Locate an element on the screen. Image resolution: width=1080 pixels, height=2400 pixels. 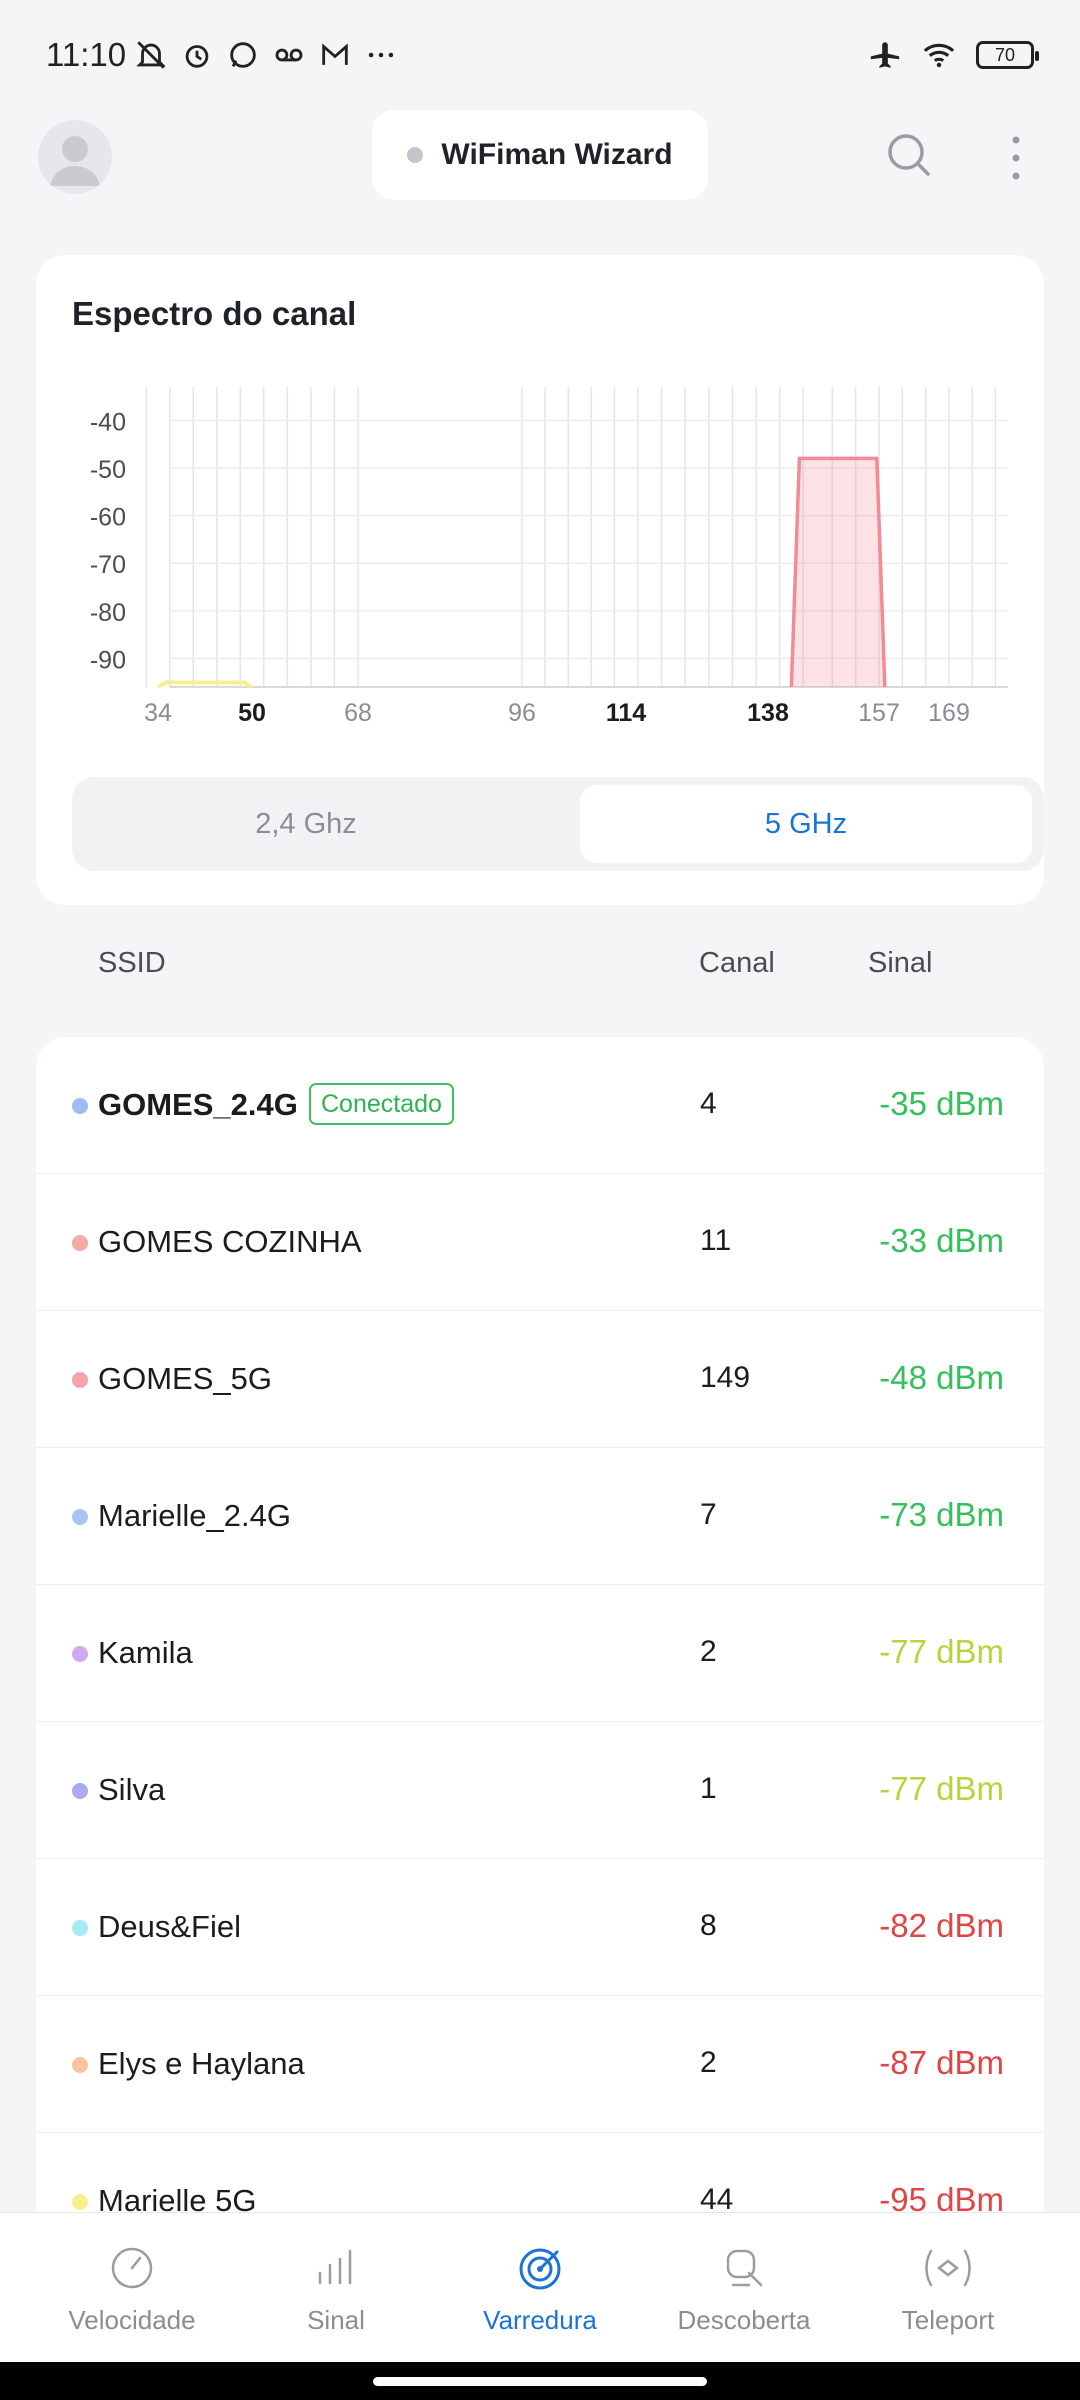
battery-icon: 70 is located at coordinates (1007, 55).